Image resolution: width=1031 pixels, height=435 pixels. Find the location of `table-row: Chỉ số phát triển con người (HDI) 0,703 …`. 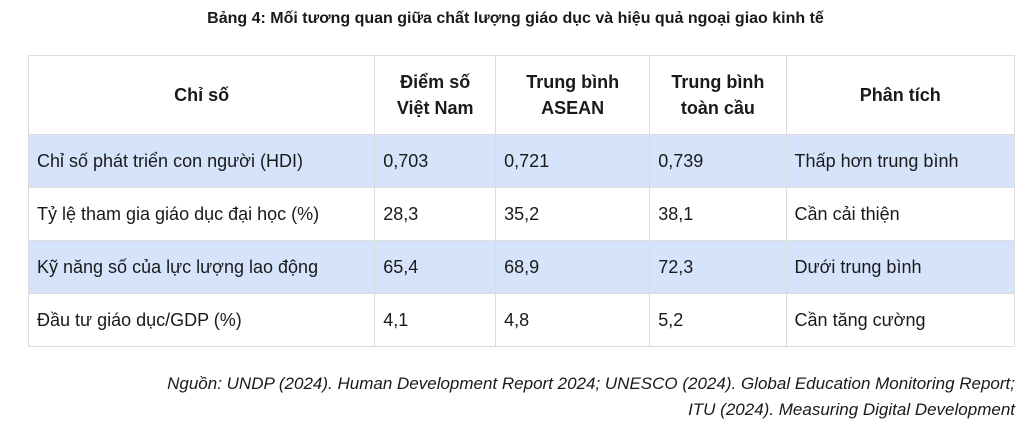

table-row: Chỉ số phát triển con người (HDI) 0,703 … is located at coordinates (521, 161).